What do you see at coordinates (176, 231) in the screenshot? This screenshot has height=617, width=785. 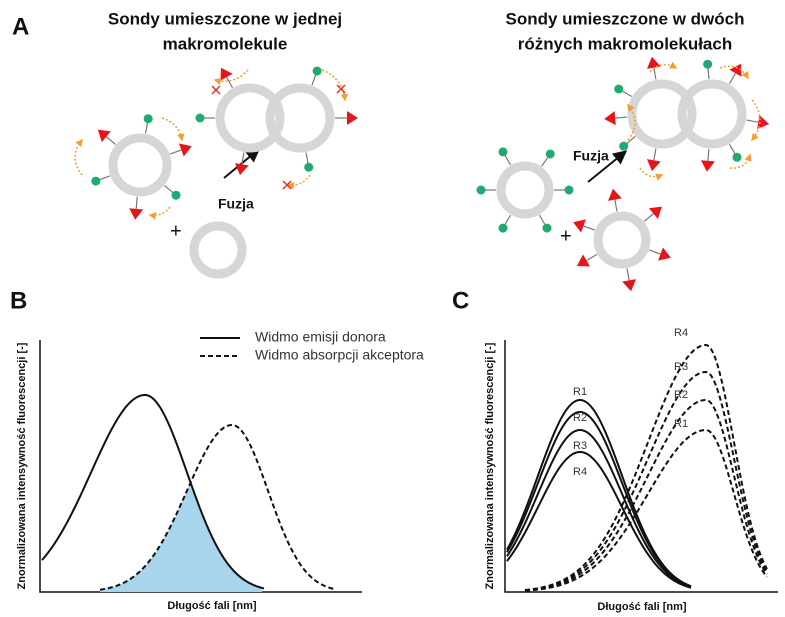 I see `plus: +` at bounding box center [176, 231].